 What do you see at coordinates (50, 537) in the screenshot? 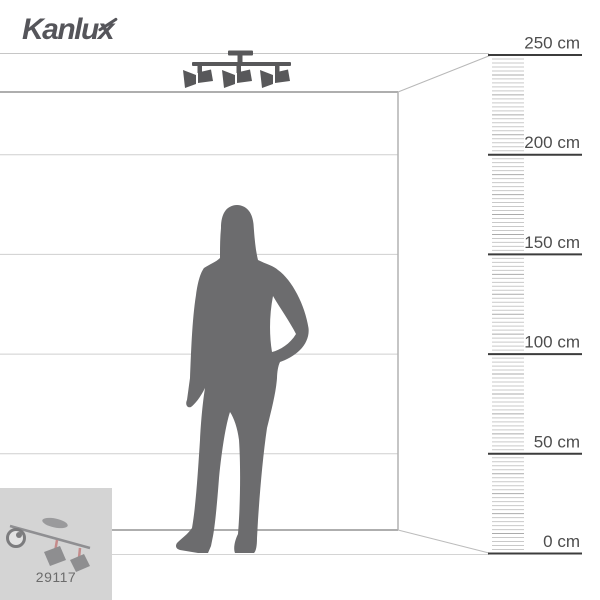
I see `thumb-track-bar` at bounding box center [50, 537].